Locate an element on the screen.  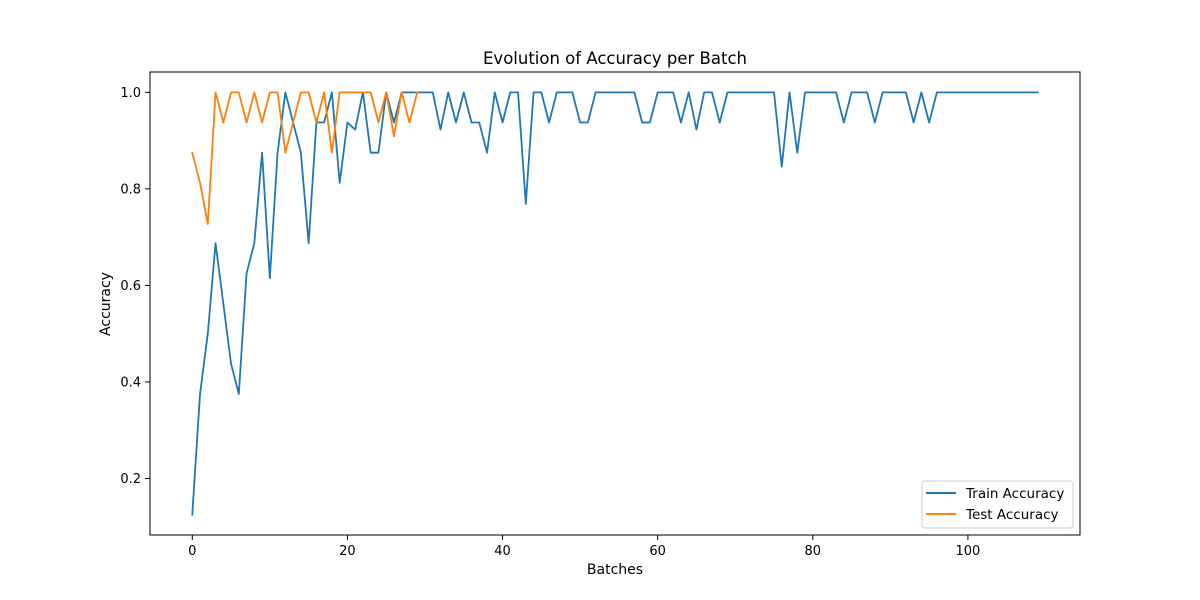
x-tick-label: 80 is located at coordinates (813, 551).